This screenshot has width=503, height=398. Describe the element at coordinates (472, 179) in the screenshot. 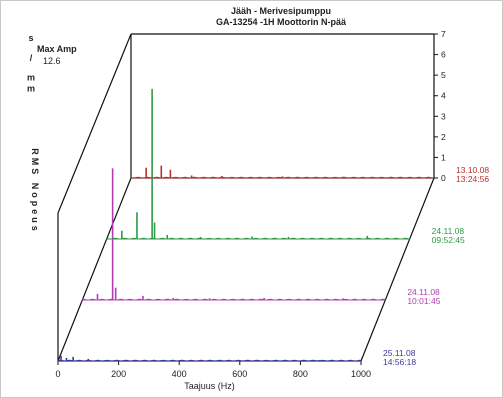

I see `series-time-label: 13:24:56` at that location.